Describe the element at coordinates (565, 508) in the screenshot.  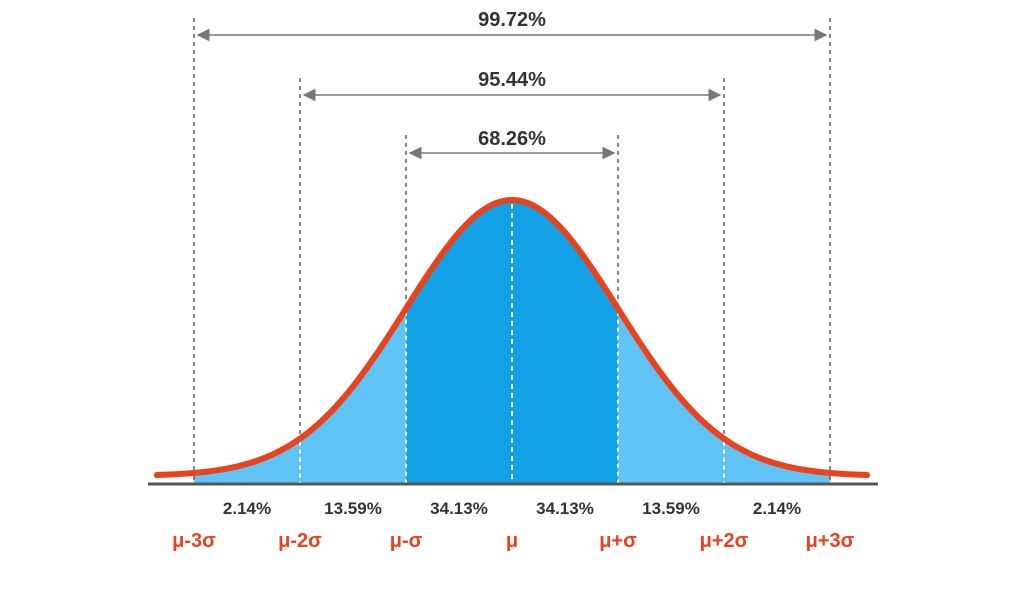
I see `segment-percent-label-4: 34.13%` at that location.